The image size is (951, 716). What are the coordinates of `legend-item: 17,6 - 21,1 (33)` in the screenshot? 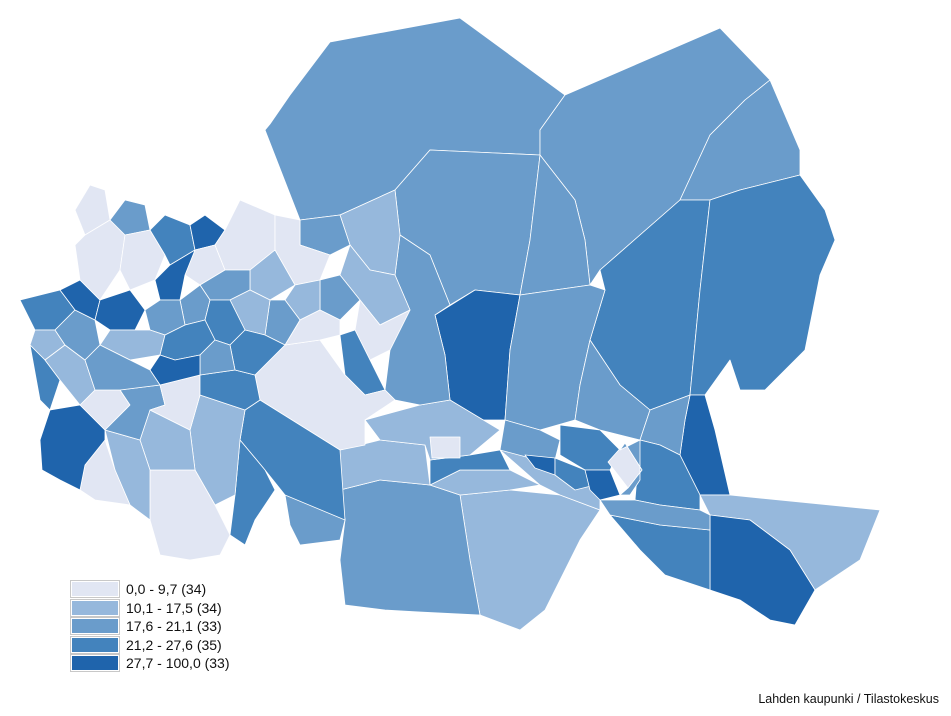 It's located at (150, 626).